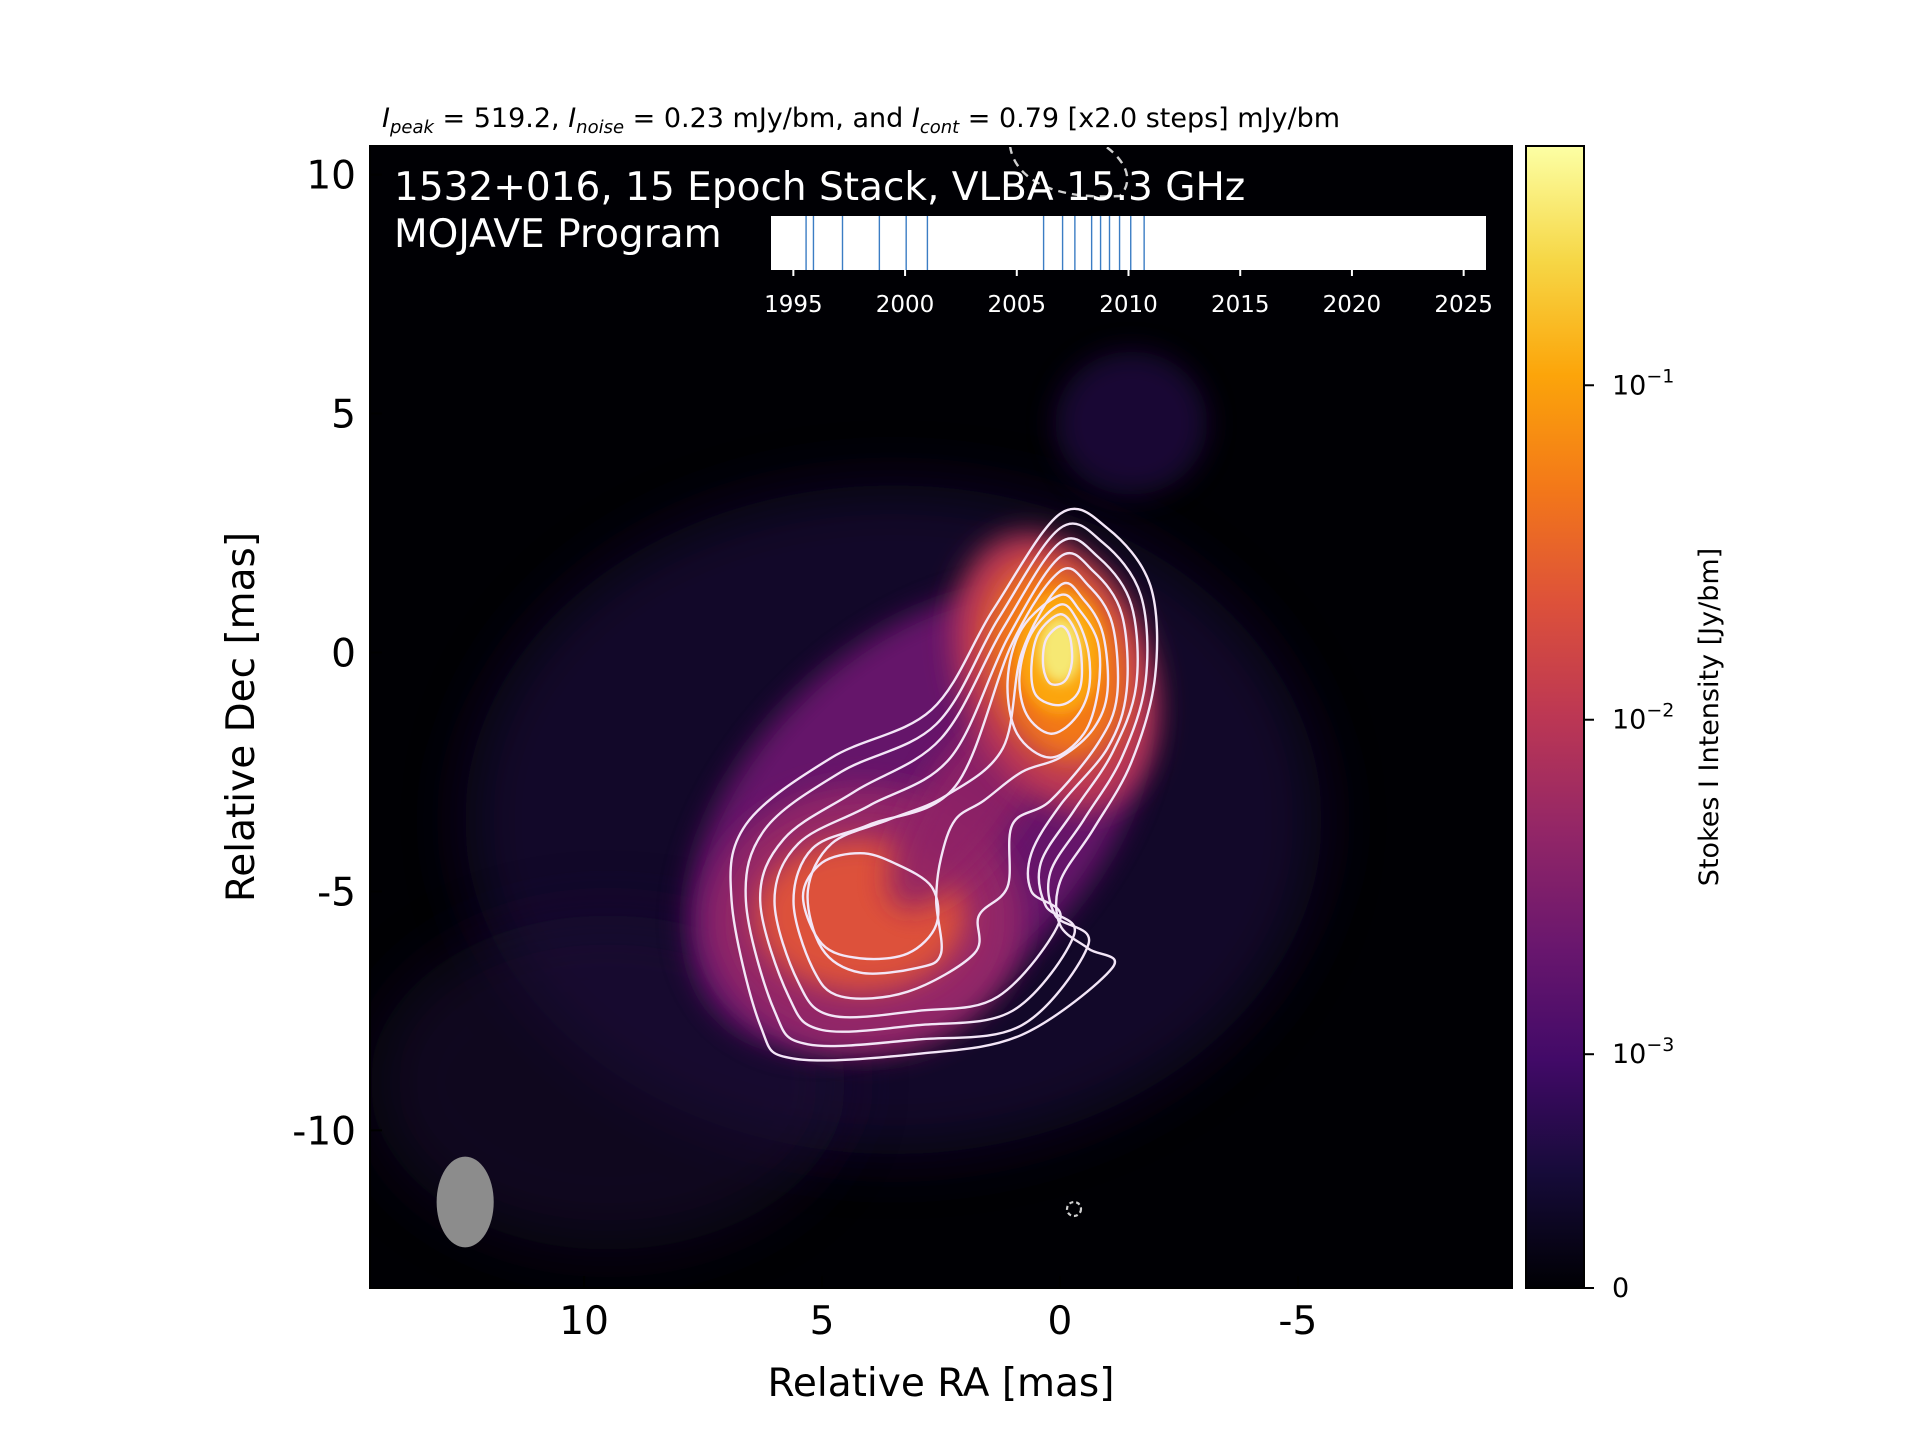 The width and height of the screenshot is (1920, 1440). I want to click on colorbar-ticks: 0 10⁻³ 10⁻² 10⁻¹, so click(1629, 834).